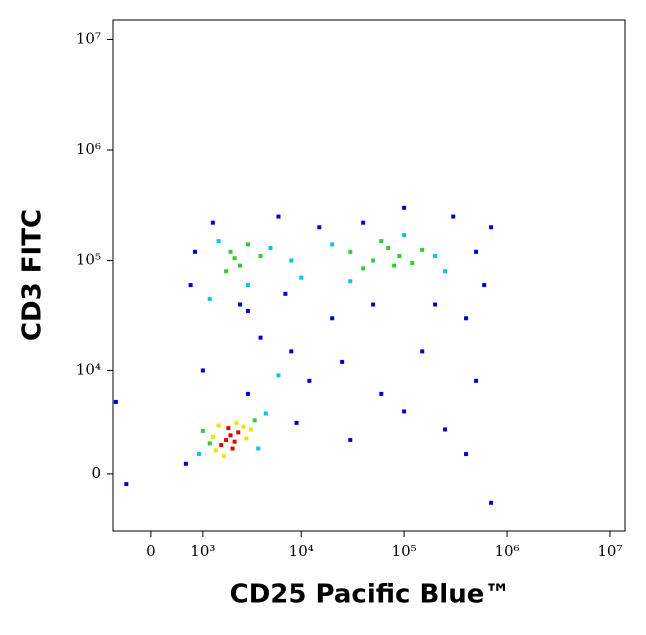 The width and height of the screenshot is (646, 635). What do you see at coordinates (609, 551) in the screenshot?
I see `x-tick-label: 10⁷` at bounding box center [609, 551].